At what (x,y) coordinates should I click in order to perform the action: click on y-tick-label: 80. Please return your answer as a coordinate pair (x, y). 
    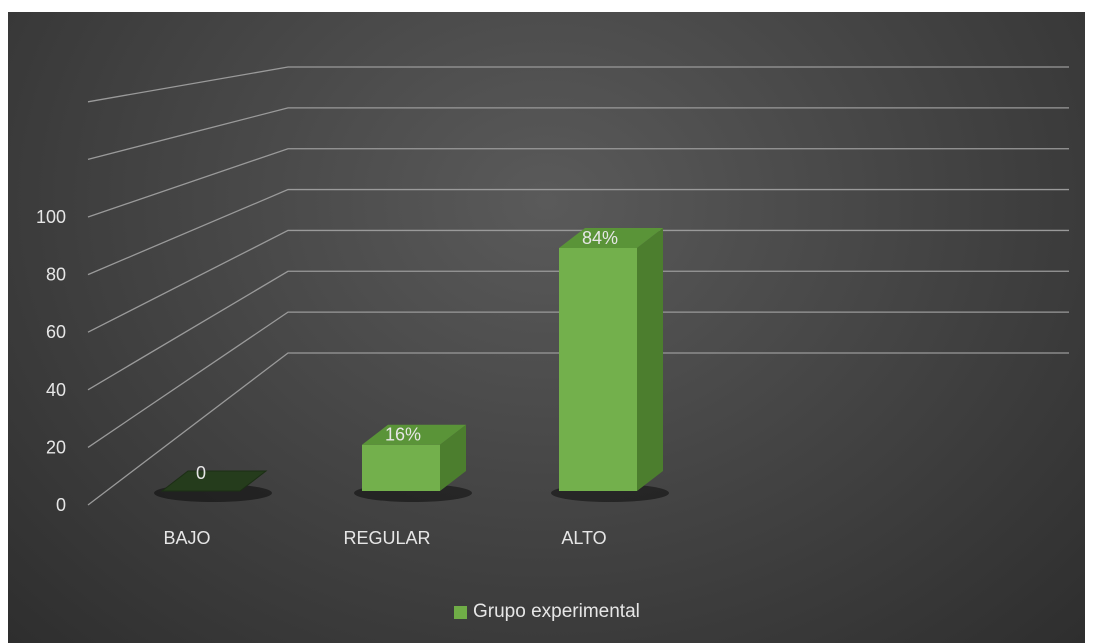
    Looking at the image, I should click on (56, 275).